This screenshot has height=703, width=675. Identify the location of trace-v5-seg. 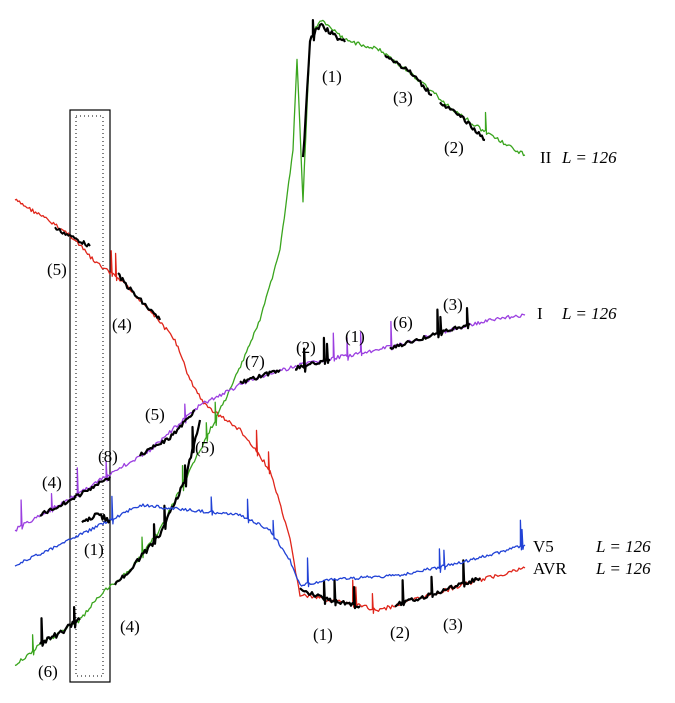
(96, 518).